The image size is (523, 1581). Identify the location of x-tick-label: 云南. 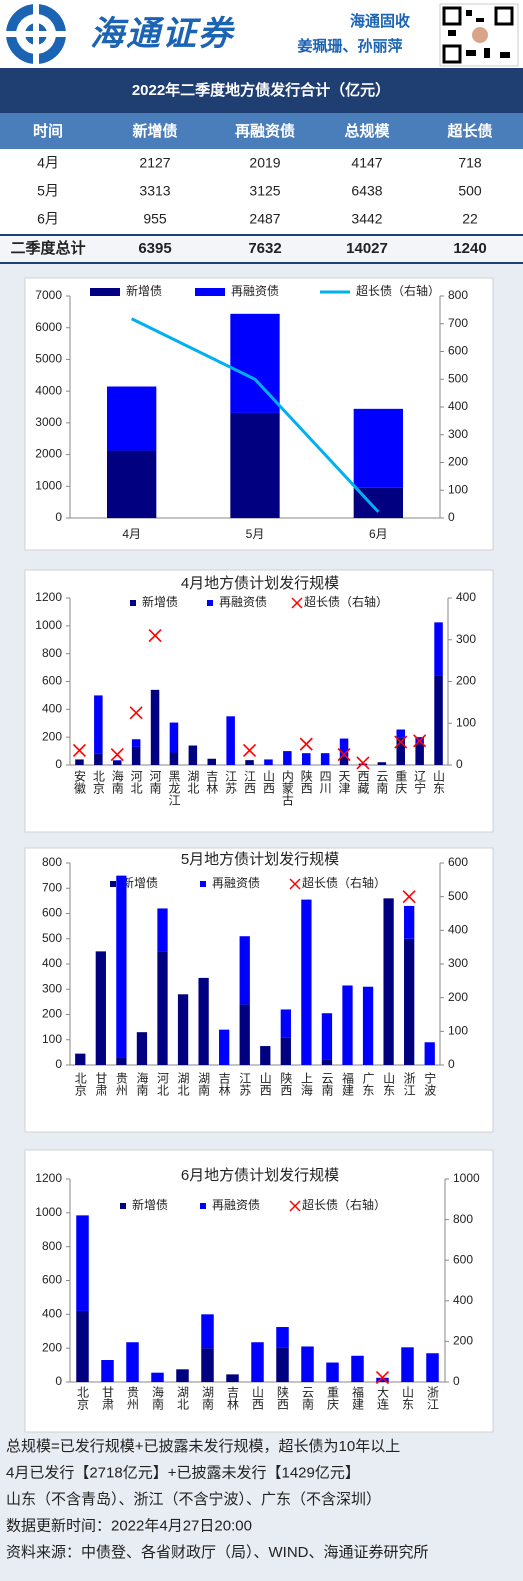
(327, 1084).